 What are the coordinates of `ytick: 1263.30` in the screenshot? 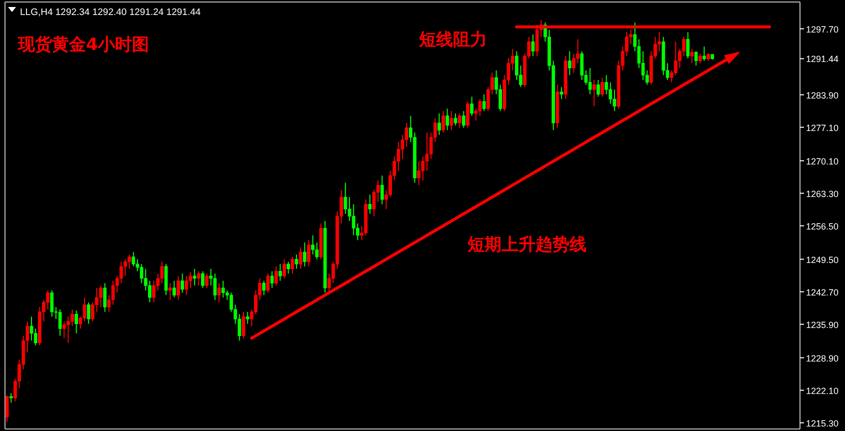 It's located at (822, 193).